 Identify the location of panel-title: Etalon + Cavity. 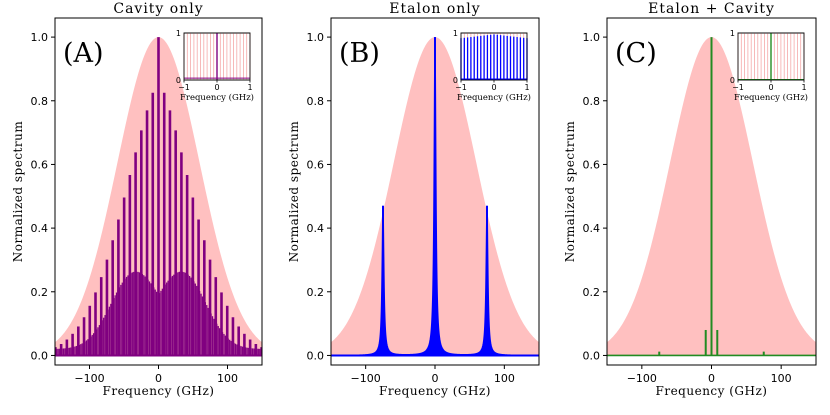
(711, 9).